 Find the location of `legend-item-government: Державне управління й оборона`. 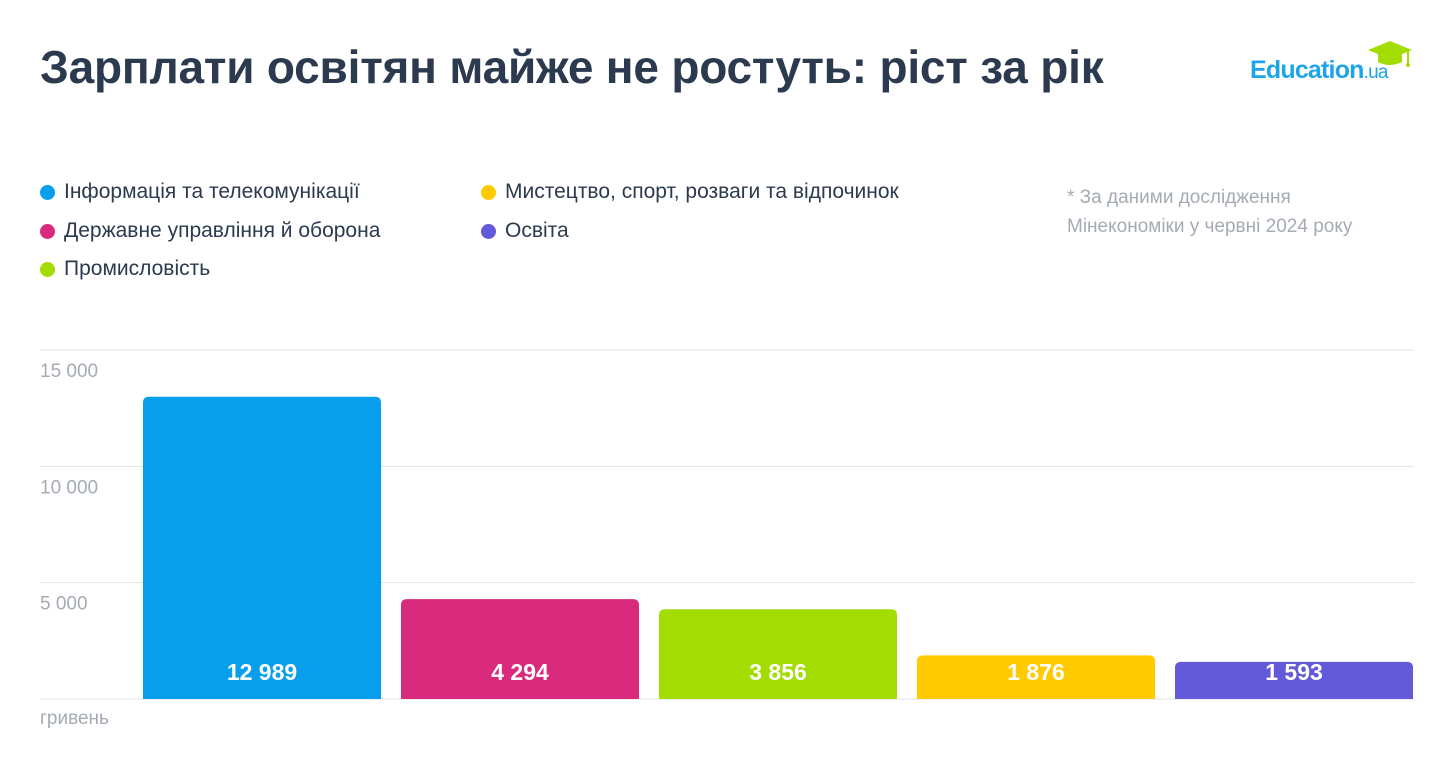

legend-item-government: Державне управління й оборона is located at coordinates (210, 231).